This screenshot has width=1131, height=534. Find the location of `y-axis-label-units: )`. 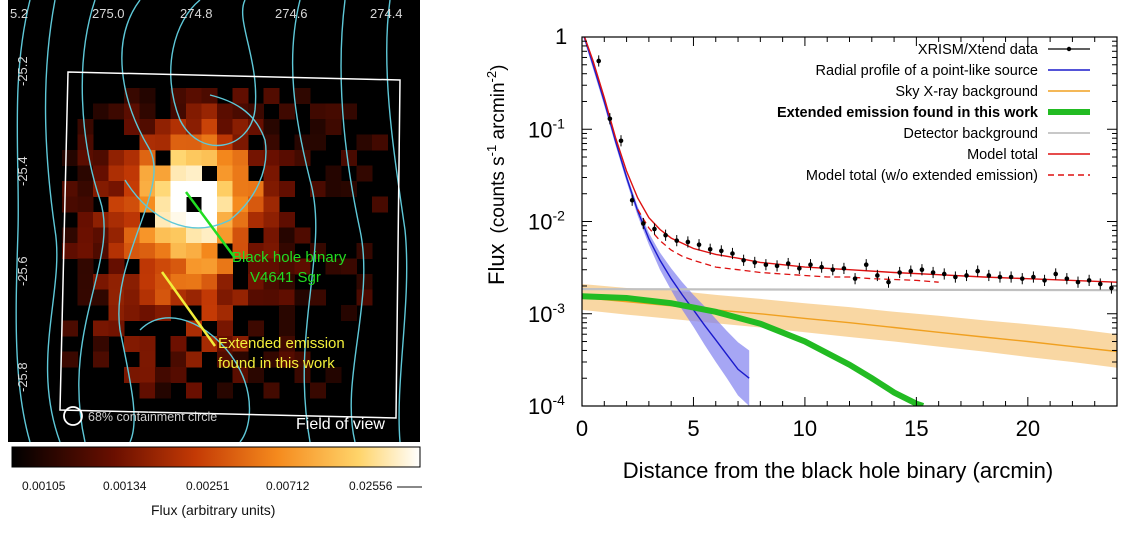

y-axis-label-units: ) is located at coordinates (498, 68).